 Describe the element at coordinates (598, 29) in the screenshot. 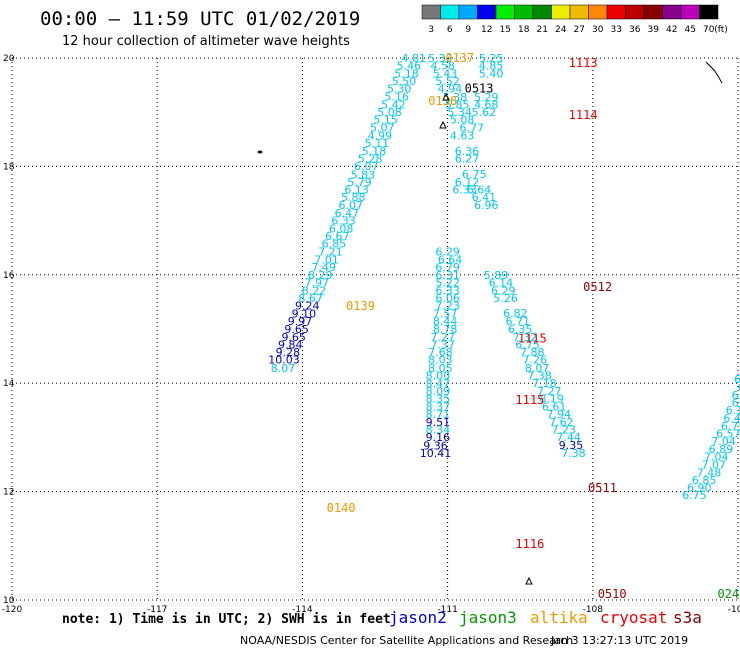

I see `colorbar-tick-label: 30` at that location.